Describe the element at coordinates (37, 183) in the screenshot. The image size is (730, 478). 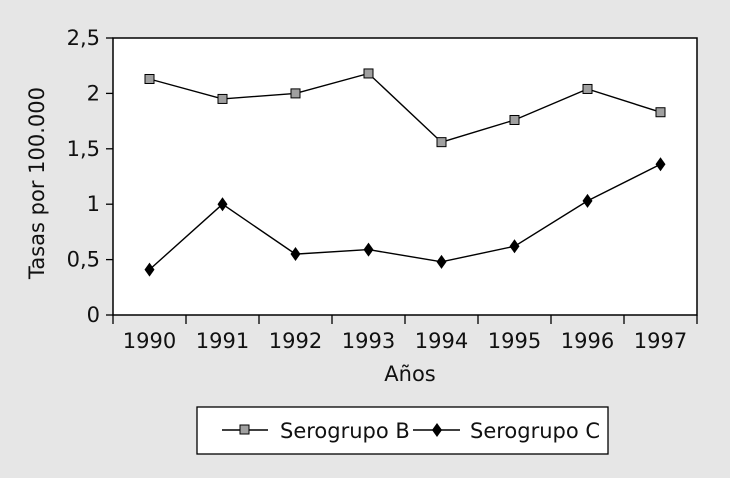
I see `y-axis-title: Tasas por 100.000` at that location.